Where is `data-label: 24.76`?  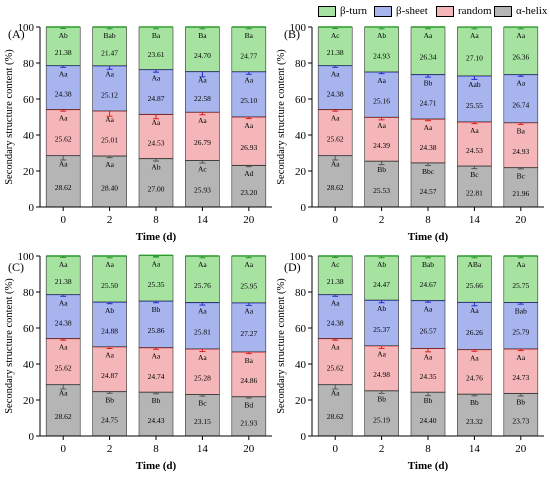 data-label: 24.76 is located at coordinates (474, 378).